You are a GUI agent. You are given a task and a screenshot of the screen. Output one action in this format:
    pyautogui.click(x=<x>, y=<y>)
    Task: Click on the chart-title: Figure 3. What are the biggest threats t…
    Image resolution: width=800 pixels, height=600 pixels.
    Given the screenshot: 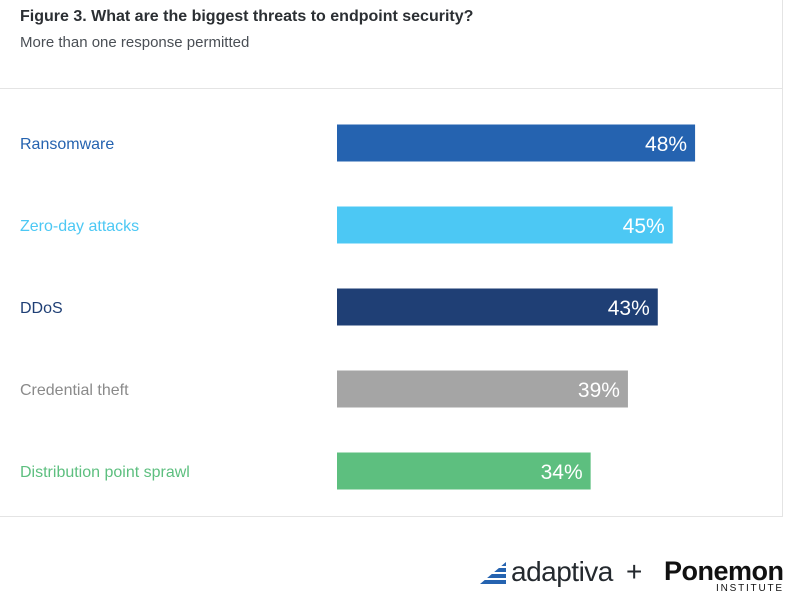 What is the action you would take?
    pyautogui.click(x=247, y=16)
    